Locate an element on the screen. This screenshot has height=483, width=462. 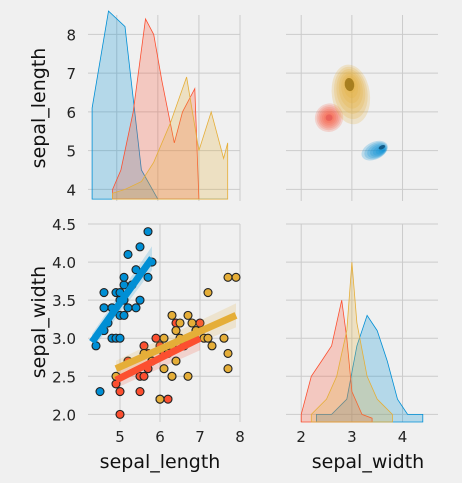
xtick-label: 5 is located at coordinates (120, 437).